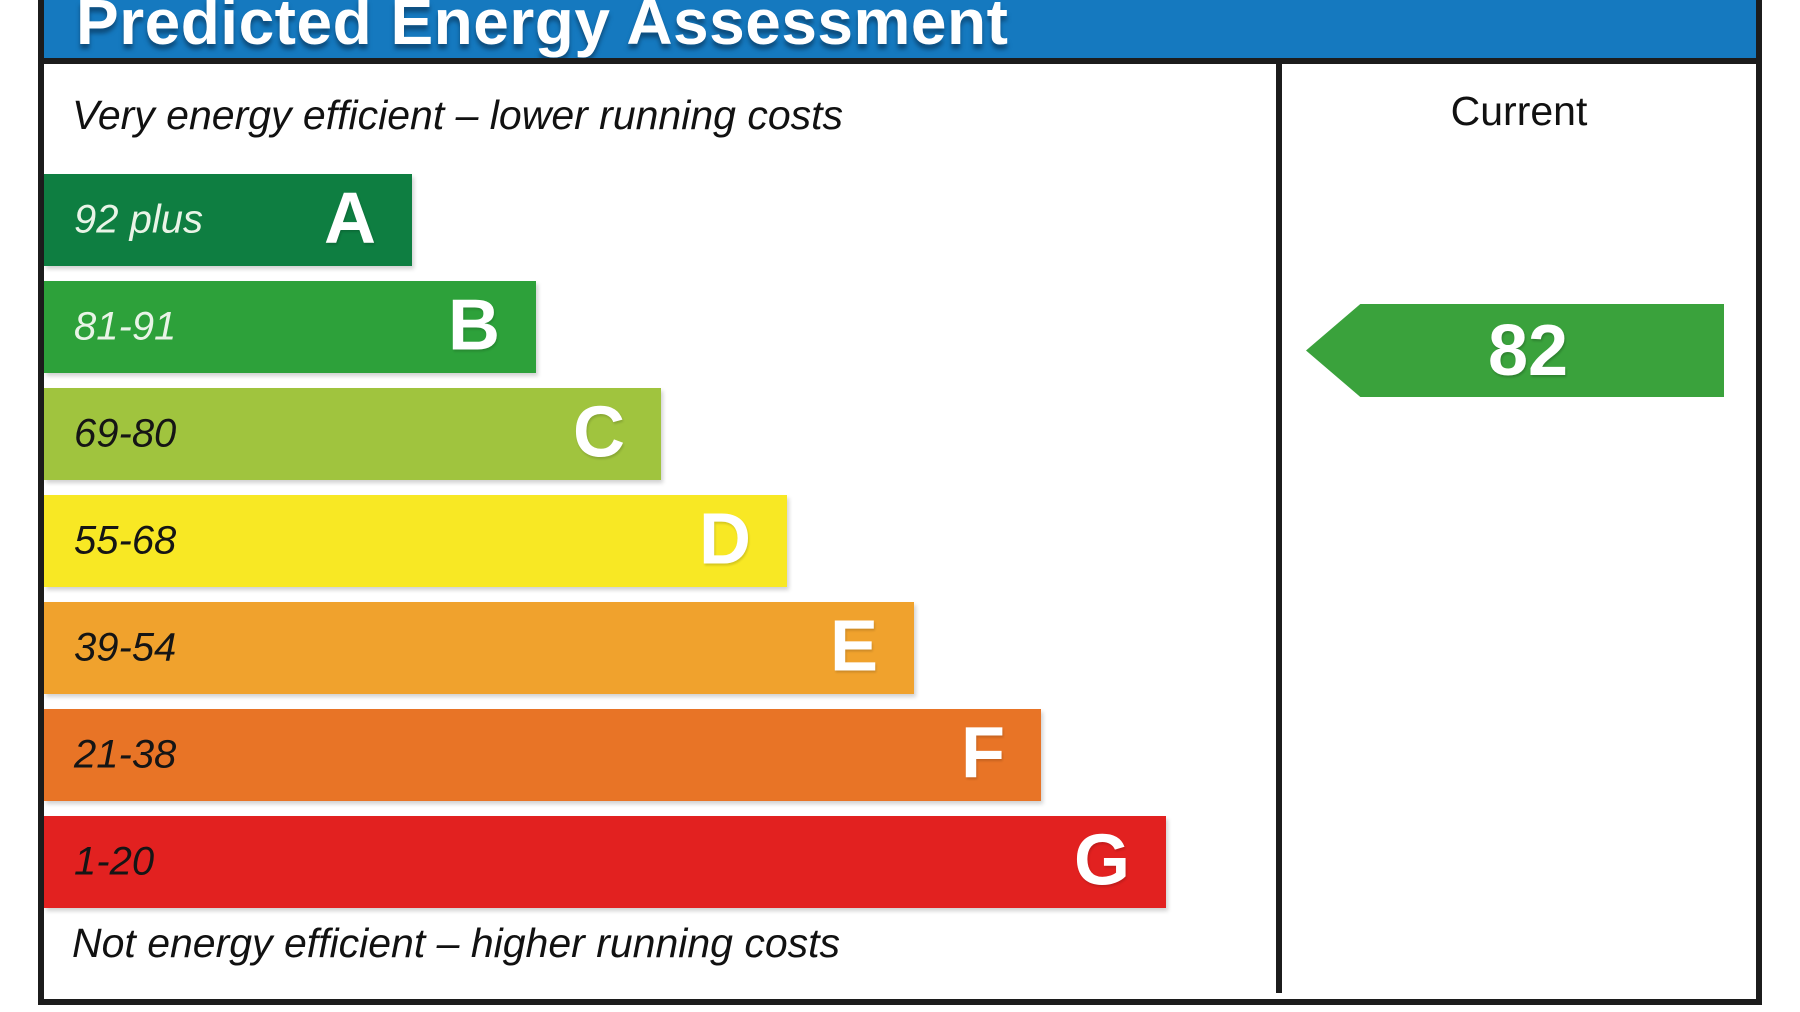 This screenshot has height=1012, width=1800. What do you see at coordinates (605, 862) in the screenshot?
I see `band-row-g: 1-20 G` at bounding box center [605, 862].